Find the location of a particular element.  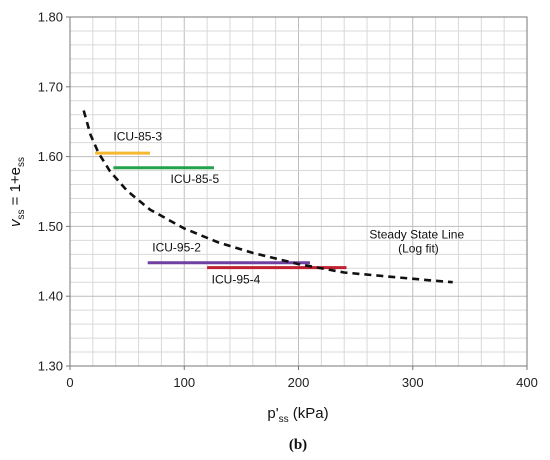

y-axis-title-sub: ss is located at coordinates (21, 215).